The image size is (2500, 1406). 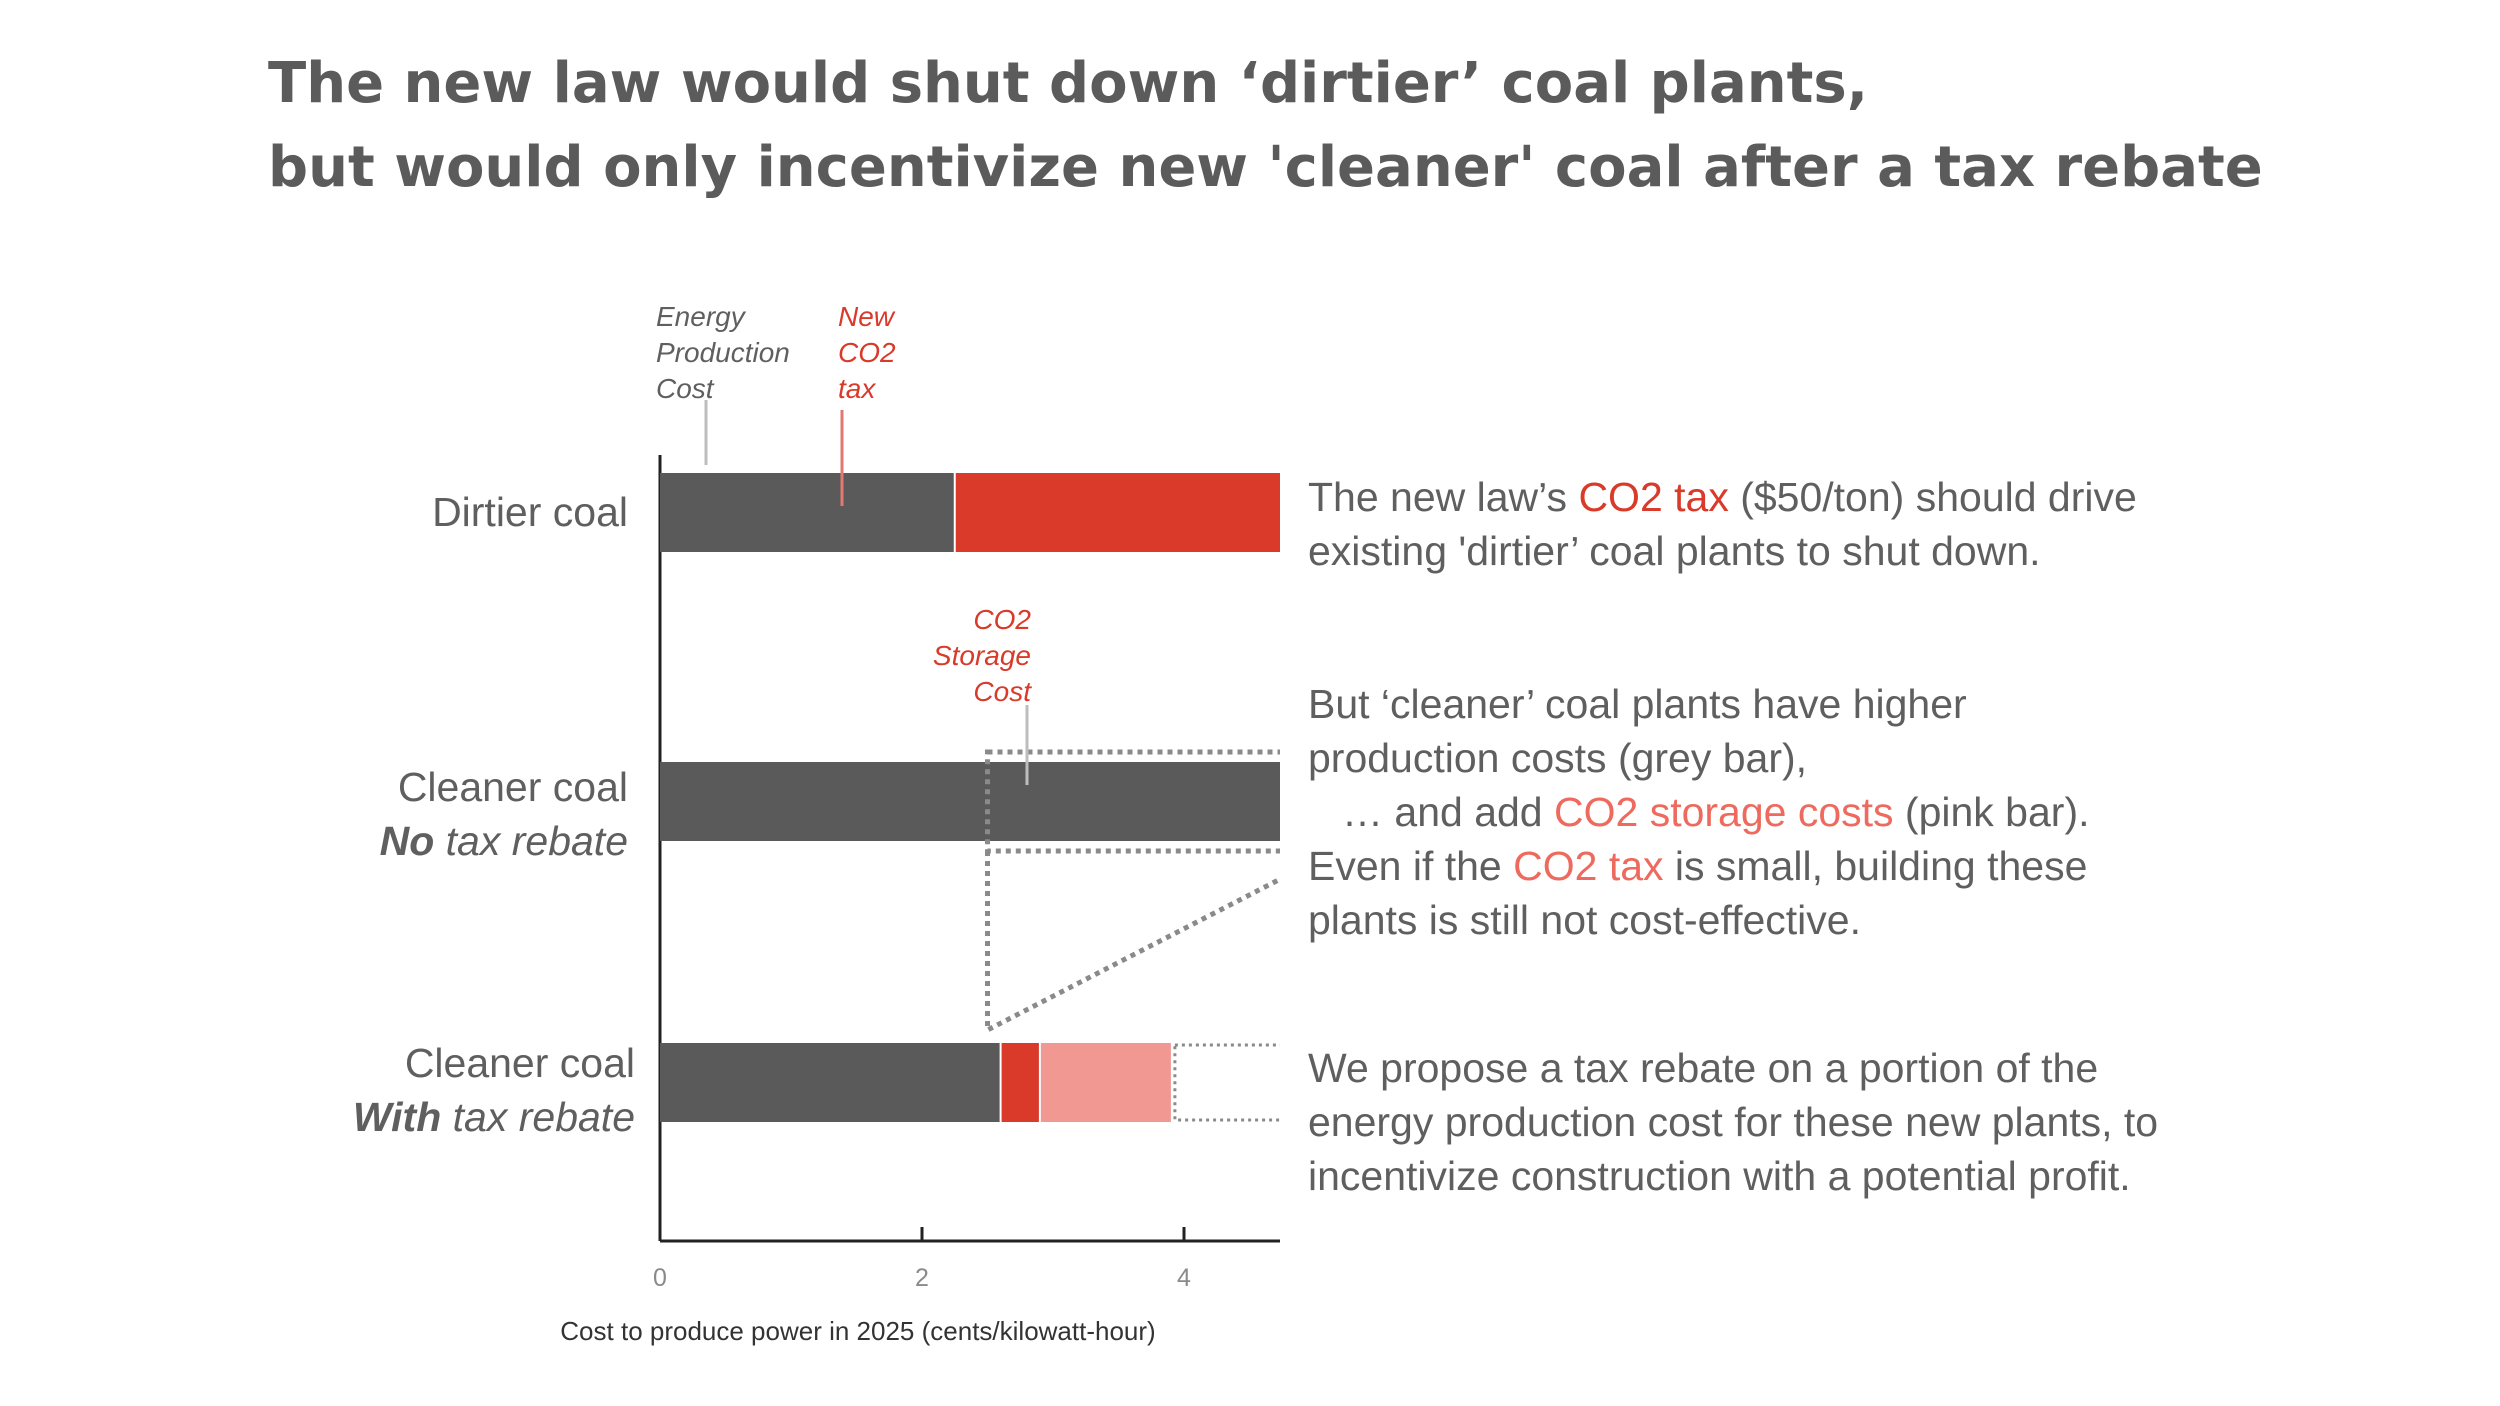 What do you see at coordinates (830, 1082) in the screenshot?
I see `bar-2-production` at bounding box center [830, 1082].